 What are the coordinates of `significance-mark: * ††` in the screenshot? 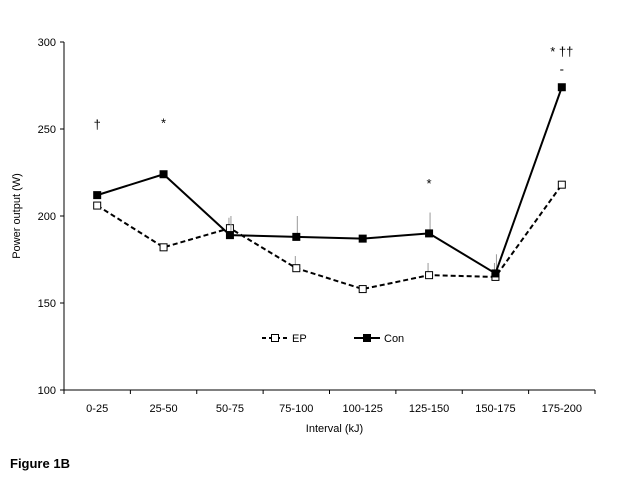 It's located at (561, 51).